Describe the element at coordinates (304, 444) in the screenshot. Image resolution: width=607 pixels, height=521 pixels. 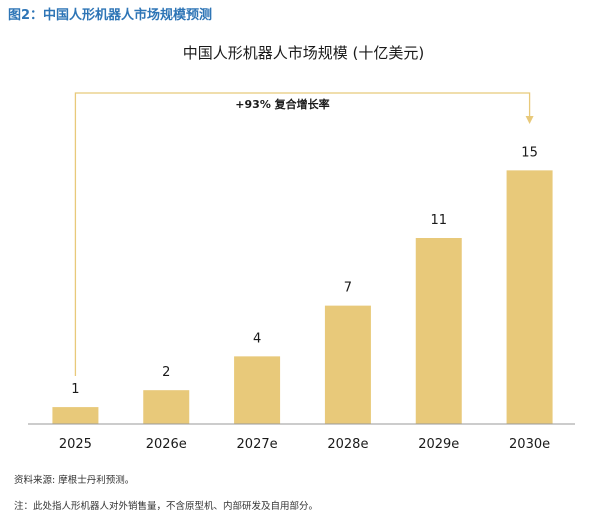
I see `x-tick-labels-group: 2025 2026e 2027e 2028e 2029e 2030e` at that location.